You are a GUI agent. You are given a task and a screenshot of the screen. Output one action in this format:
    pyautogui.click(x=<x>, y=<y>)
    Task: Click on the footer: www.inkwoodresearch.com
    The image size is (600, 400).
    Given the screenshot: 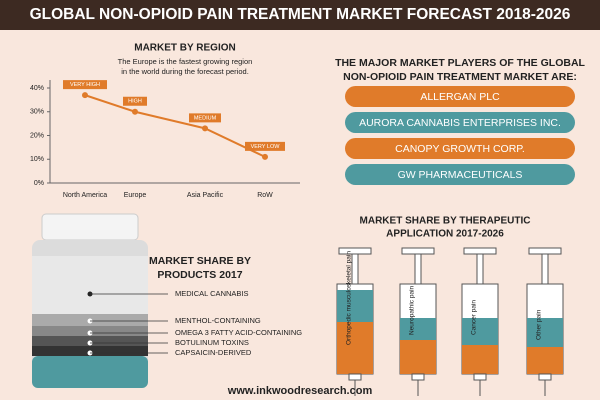 What is the action you would take?
    pyautogui.click(x=300, y=391)
    